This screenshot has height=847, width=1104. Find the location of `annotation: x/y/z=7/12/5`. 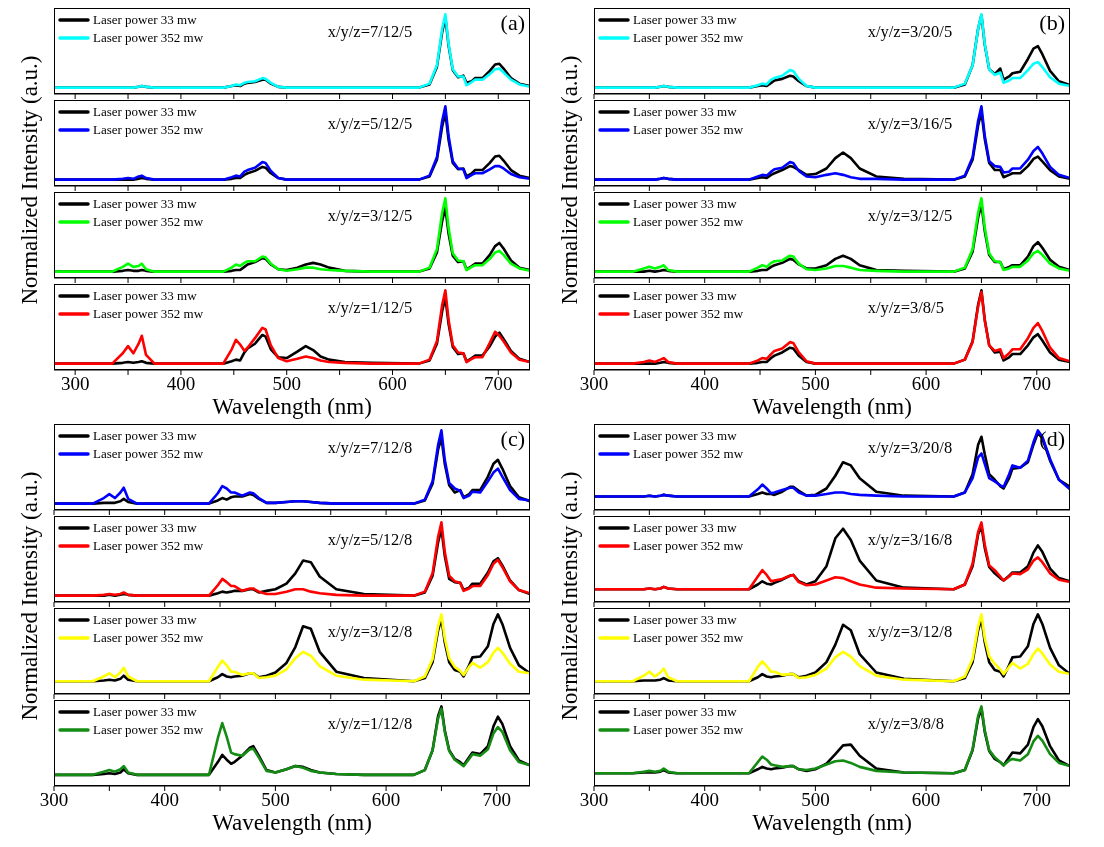

annotation: x/y/z=7/12/5 is located at coordinates (370, 32).